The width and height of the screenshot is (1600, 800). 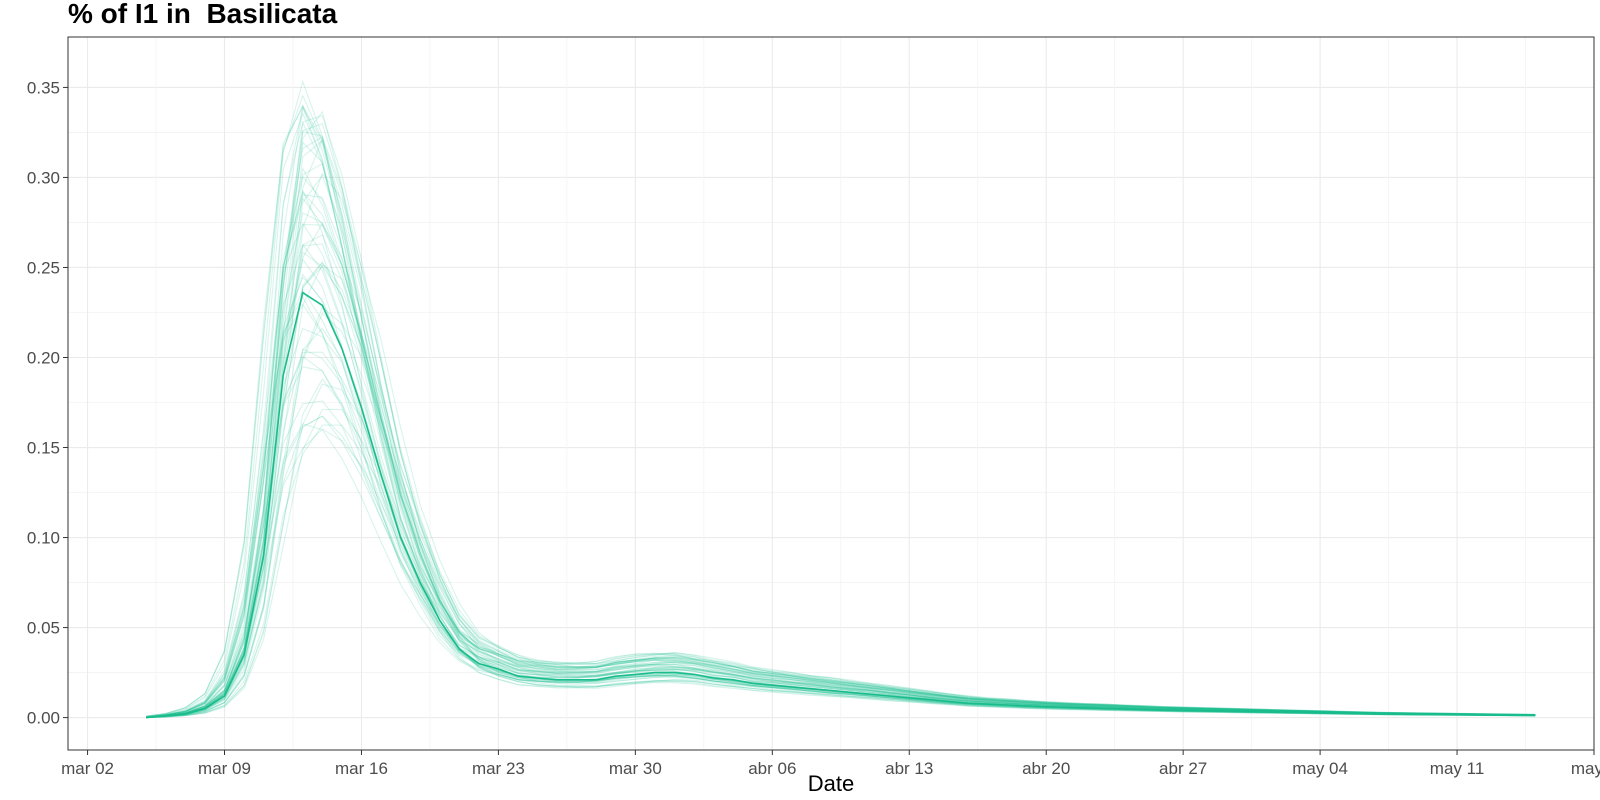 What do you see at coordinates (909, 768) in the screenshot?
I see `x-tick-label: abr 13` at bounding box center [909, 768].